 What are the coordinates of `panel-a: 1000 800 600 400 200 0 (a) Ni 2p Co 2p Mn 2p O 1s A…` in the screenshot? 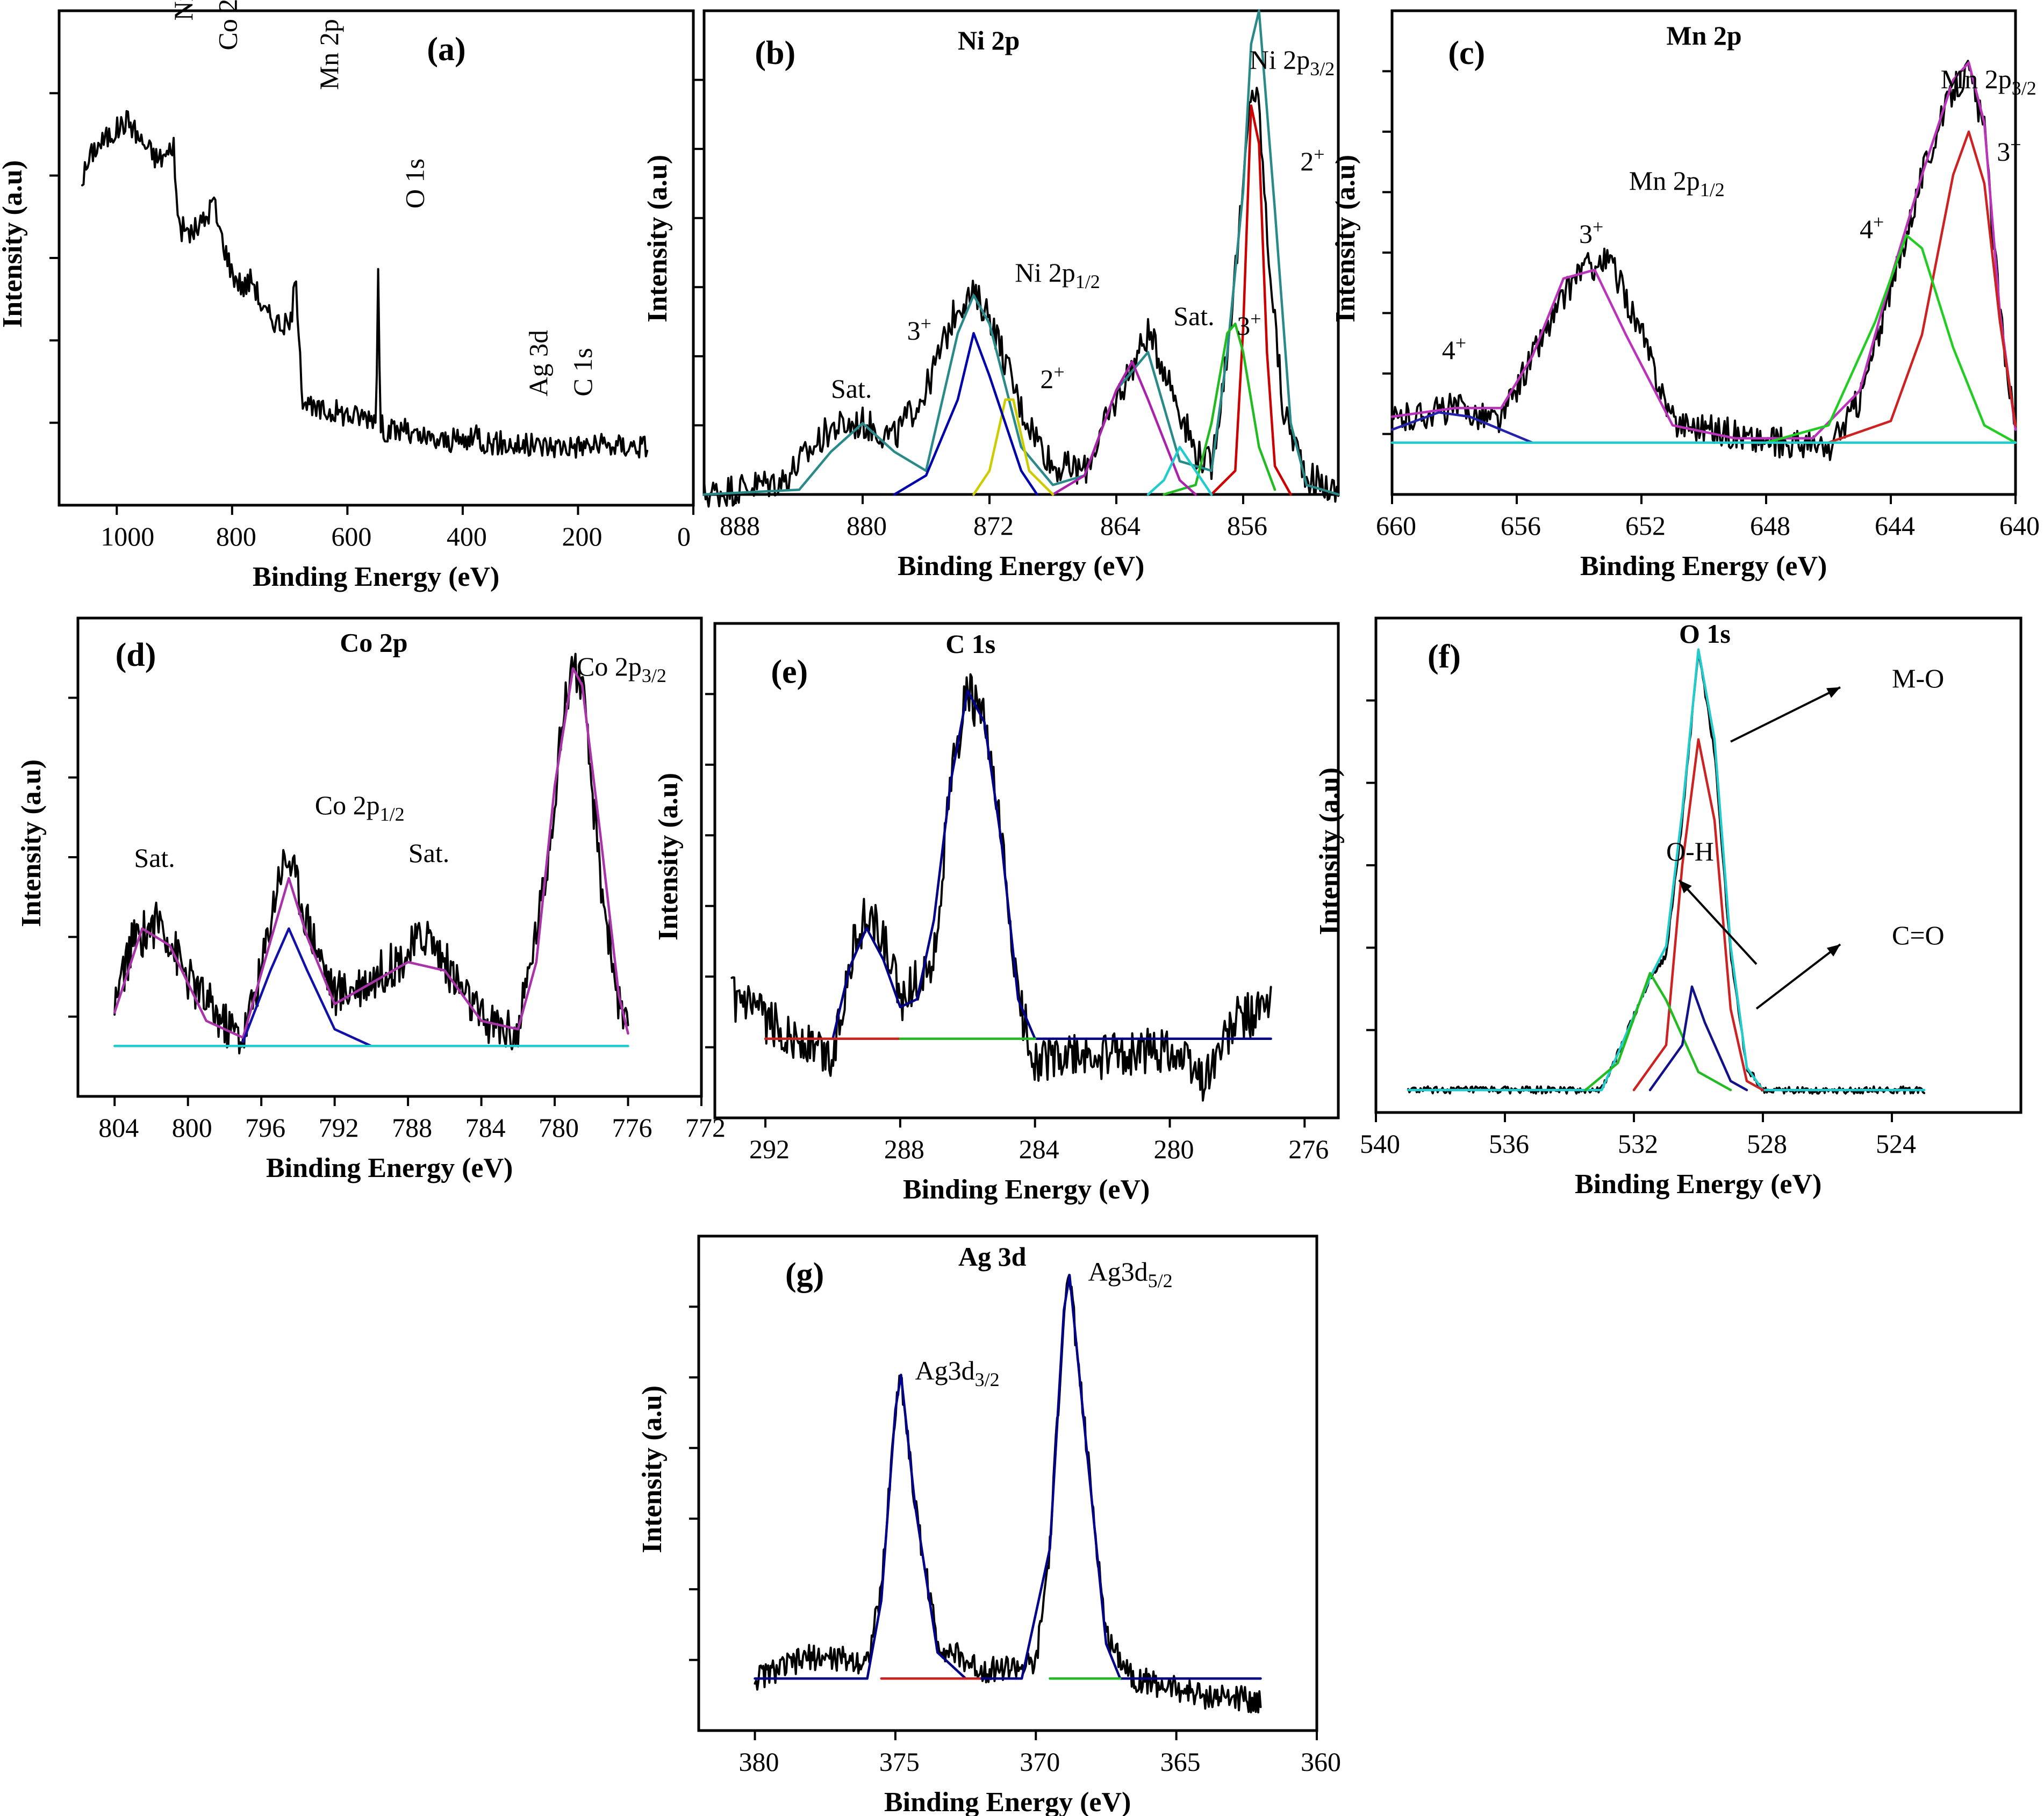 It's located at (347, 296).